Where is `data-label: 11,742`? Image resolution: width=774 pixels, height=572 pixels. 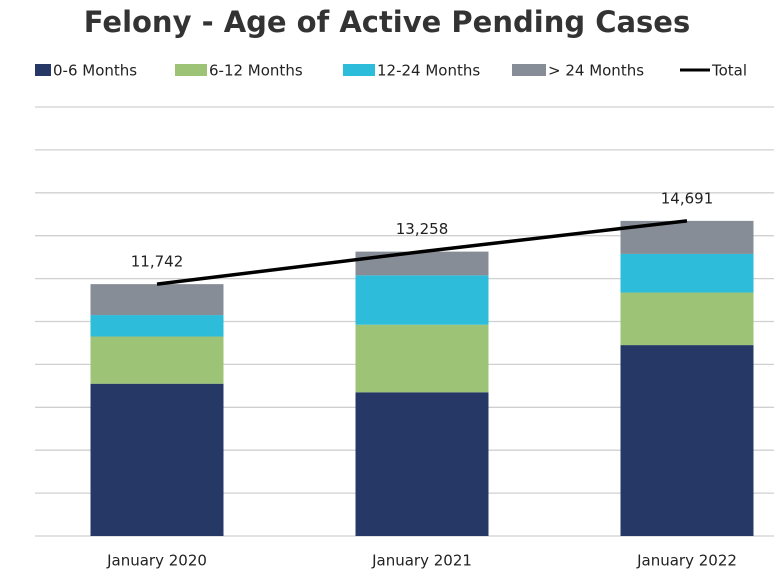 data-label: 11,742 is located at coordinates (157, 262).